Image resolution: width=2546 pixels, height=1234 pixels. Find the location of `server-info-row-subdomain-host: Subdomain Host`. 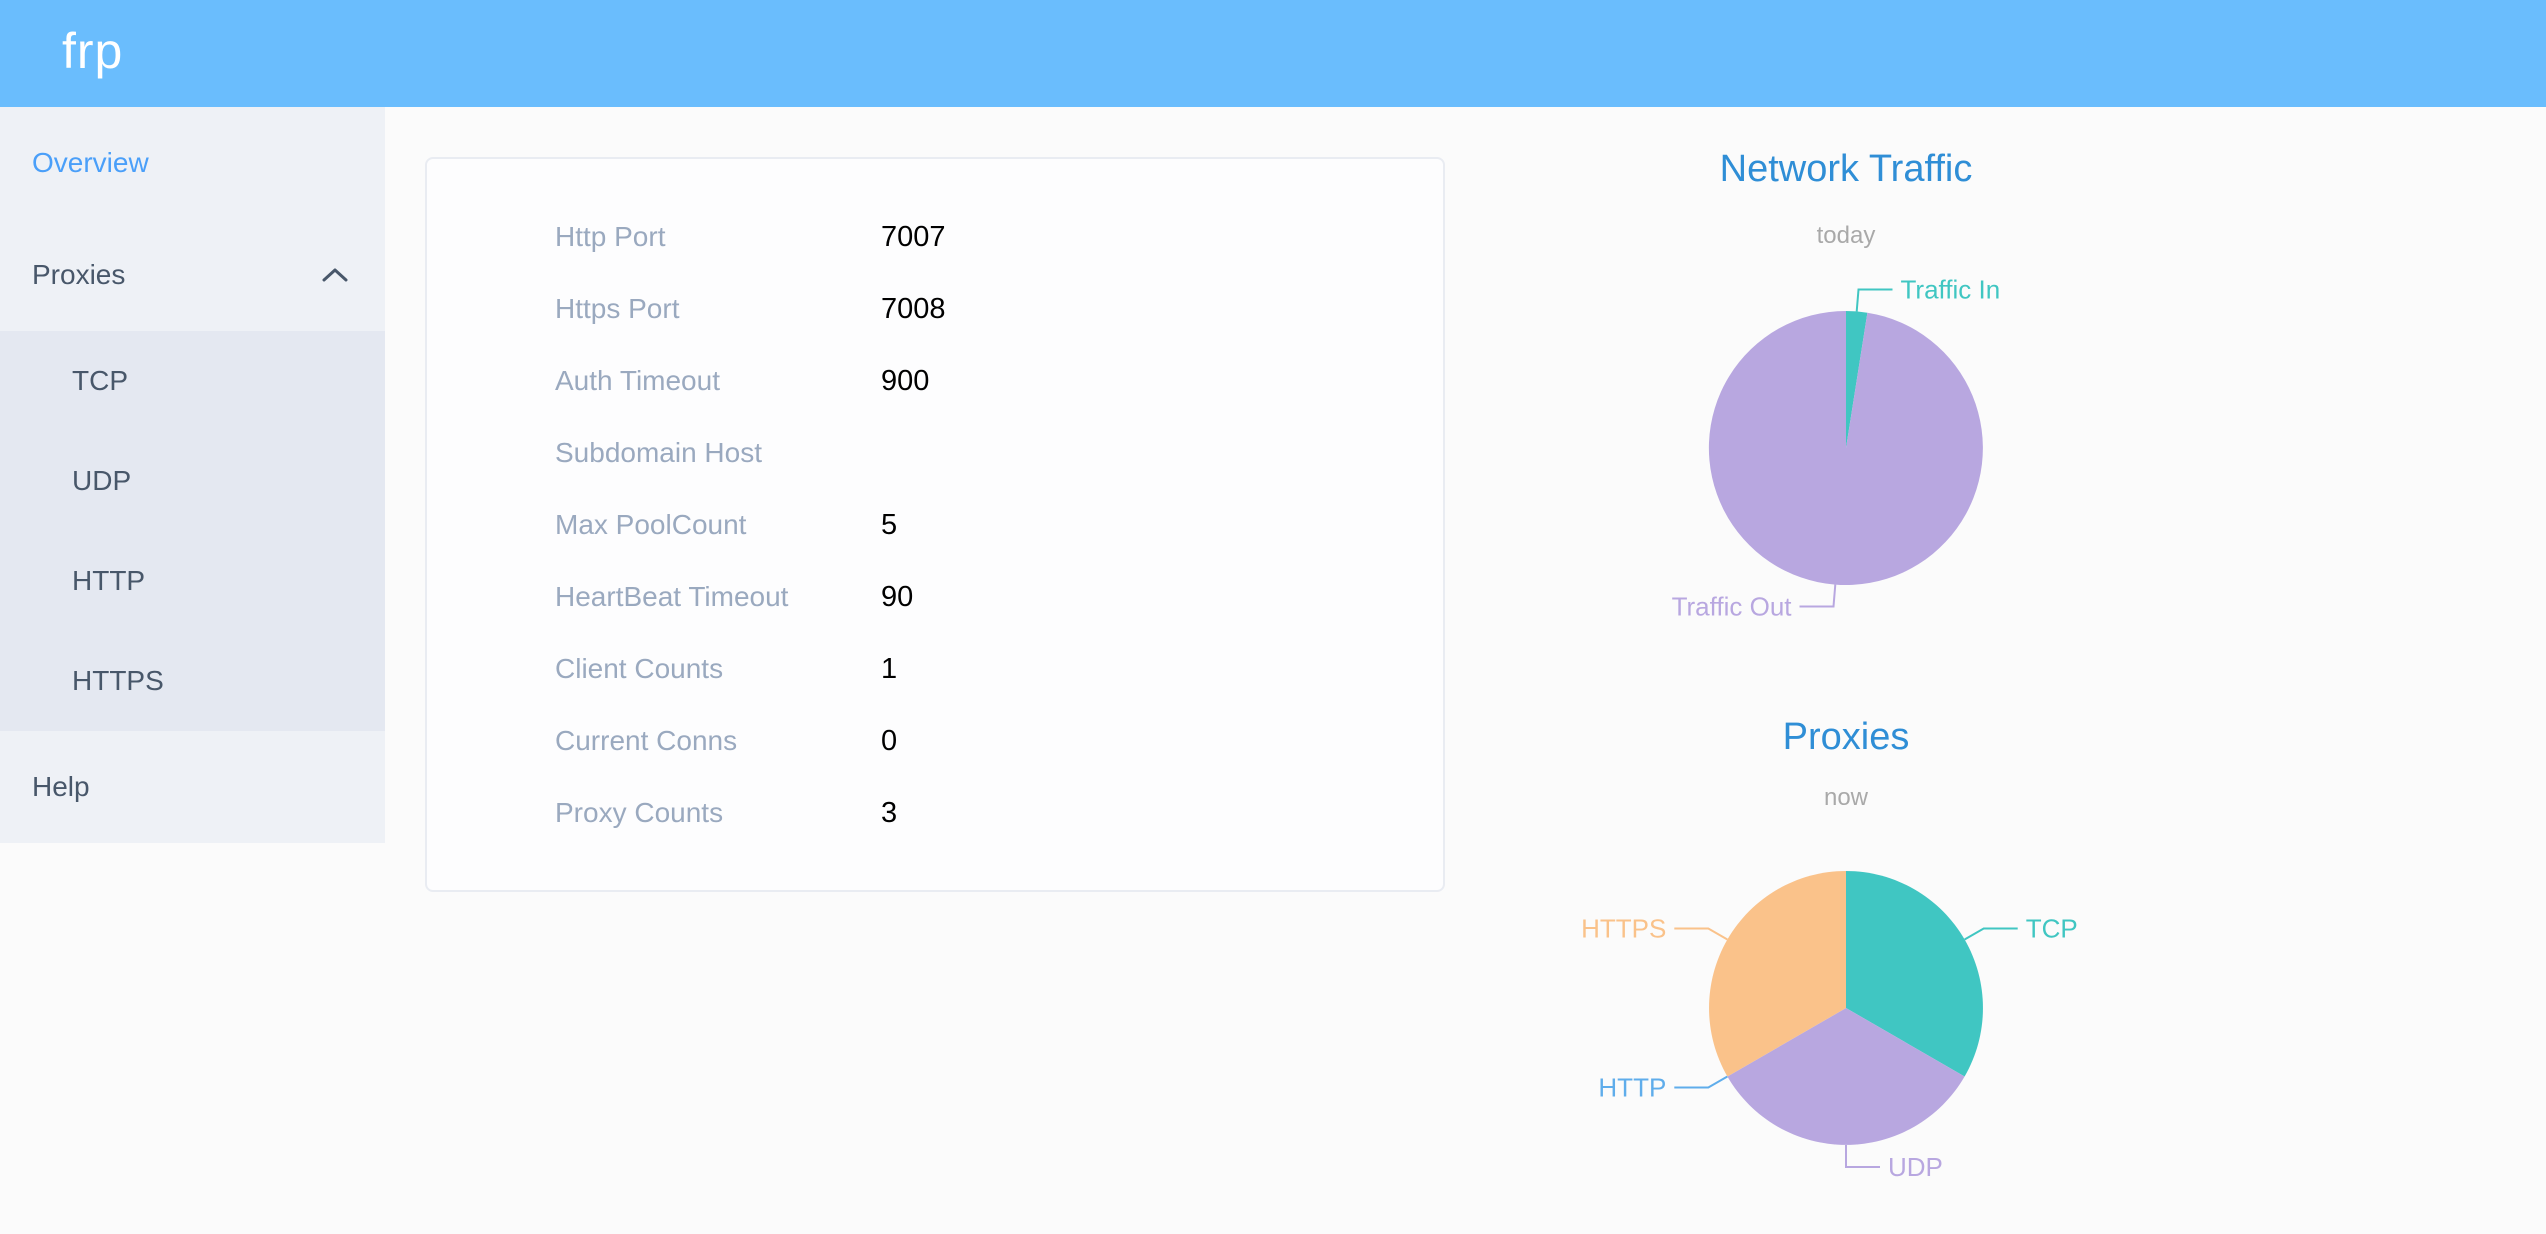

server-info-row-subdomain-host: Subdomain Host is located at coordinates (935, 453).